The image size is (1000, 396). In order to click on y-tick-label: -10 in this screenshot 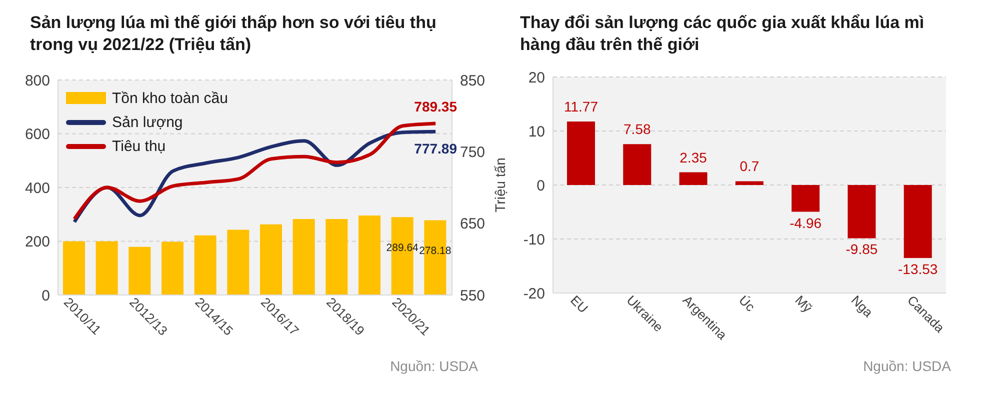, I will do `click(534, 239)`.